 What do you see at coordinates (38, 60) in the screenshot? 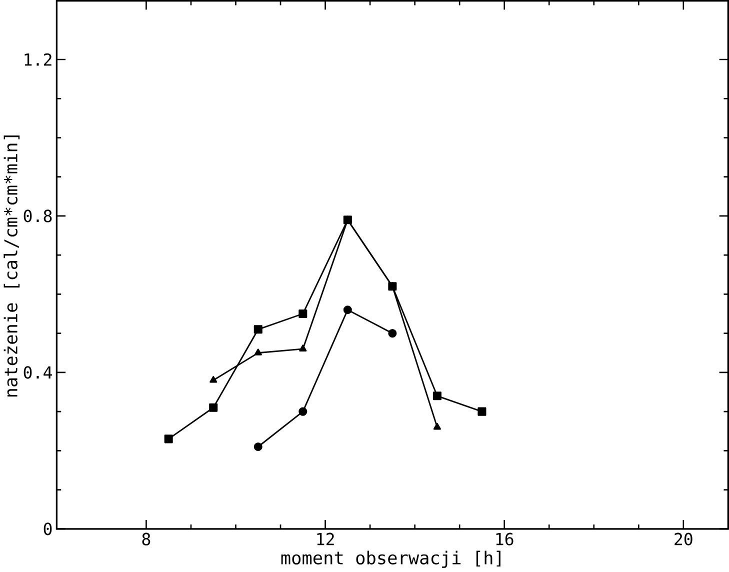
I see `y-tick-label: 1.2` at bounding box center [38, 60].